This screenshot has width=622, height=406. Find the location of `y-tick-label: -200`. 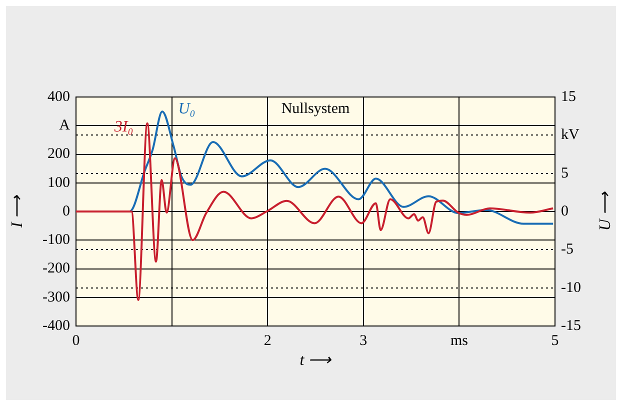

y-tick-label: -200 is located at coordinates (56, 268).